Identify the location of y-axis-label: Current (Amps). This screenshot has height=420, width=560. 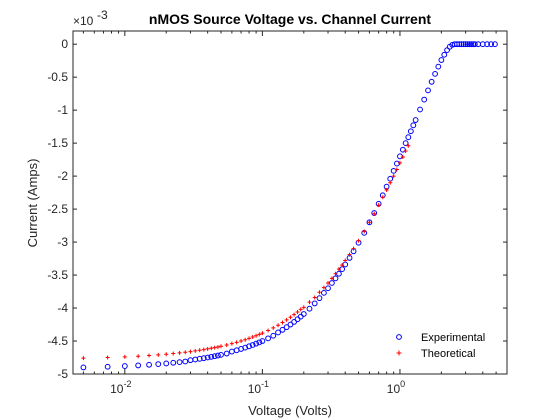
(32, 203).